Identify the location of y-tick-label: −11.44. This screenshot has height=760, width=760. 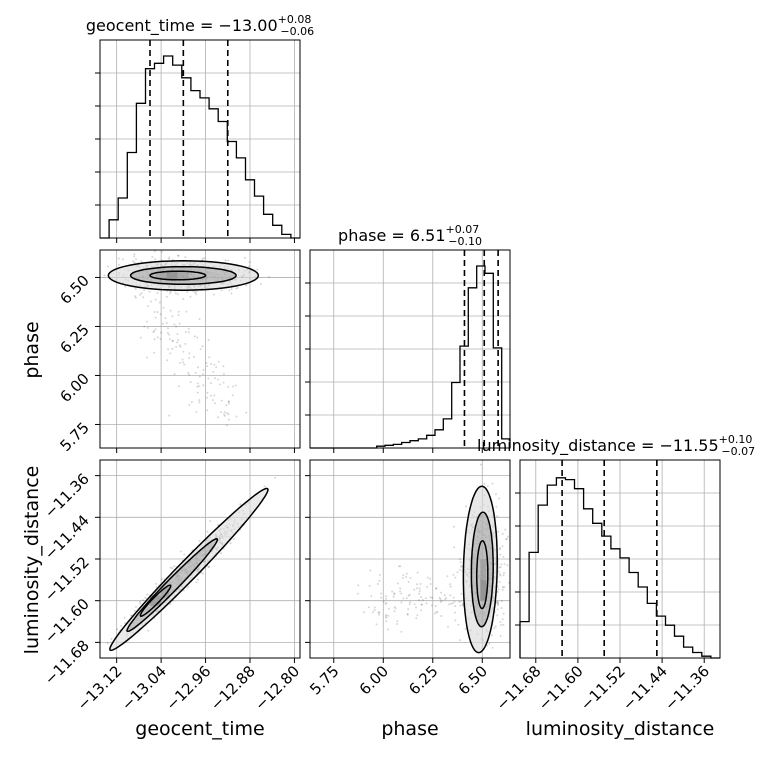
(67, 537).